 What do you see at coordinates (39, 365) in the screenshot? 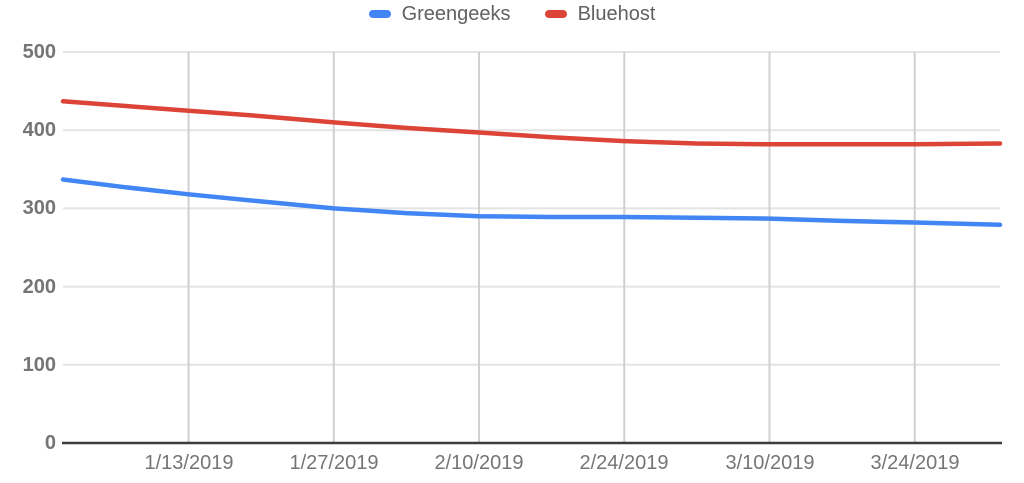
I see `y-axis-tick-100: 100` at bounding box center [39, 365].